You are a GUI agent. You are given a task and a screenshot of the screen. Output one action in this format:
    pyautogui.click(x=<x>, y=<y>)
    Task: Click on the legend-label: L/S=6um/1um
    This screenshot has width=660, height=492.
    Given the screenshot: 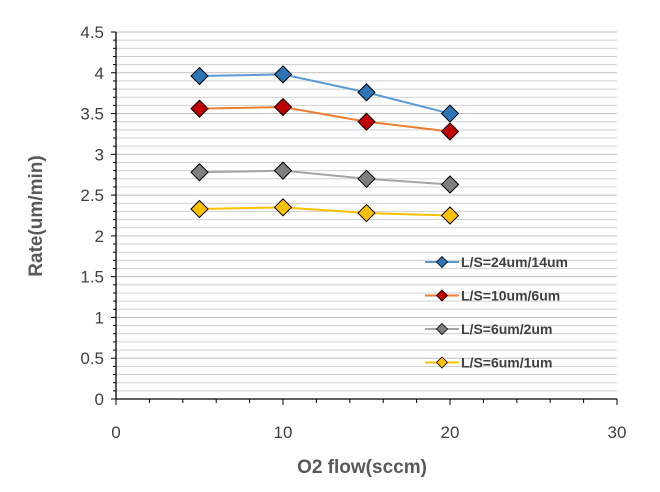 What is the action you would take?
    pyautogui.click(x=506, y=363)
    